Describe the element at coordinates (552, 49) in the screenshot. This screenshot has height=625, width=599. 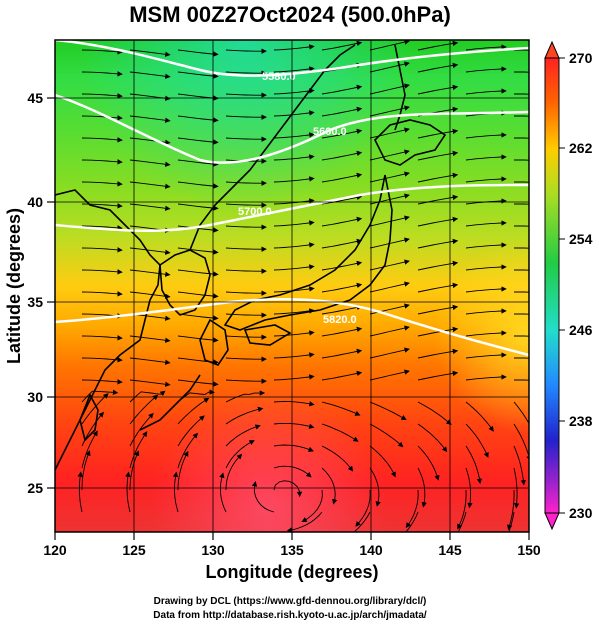
I see `colorbar-top-triangle` at that location.